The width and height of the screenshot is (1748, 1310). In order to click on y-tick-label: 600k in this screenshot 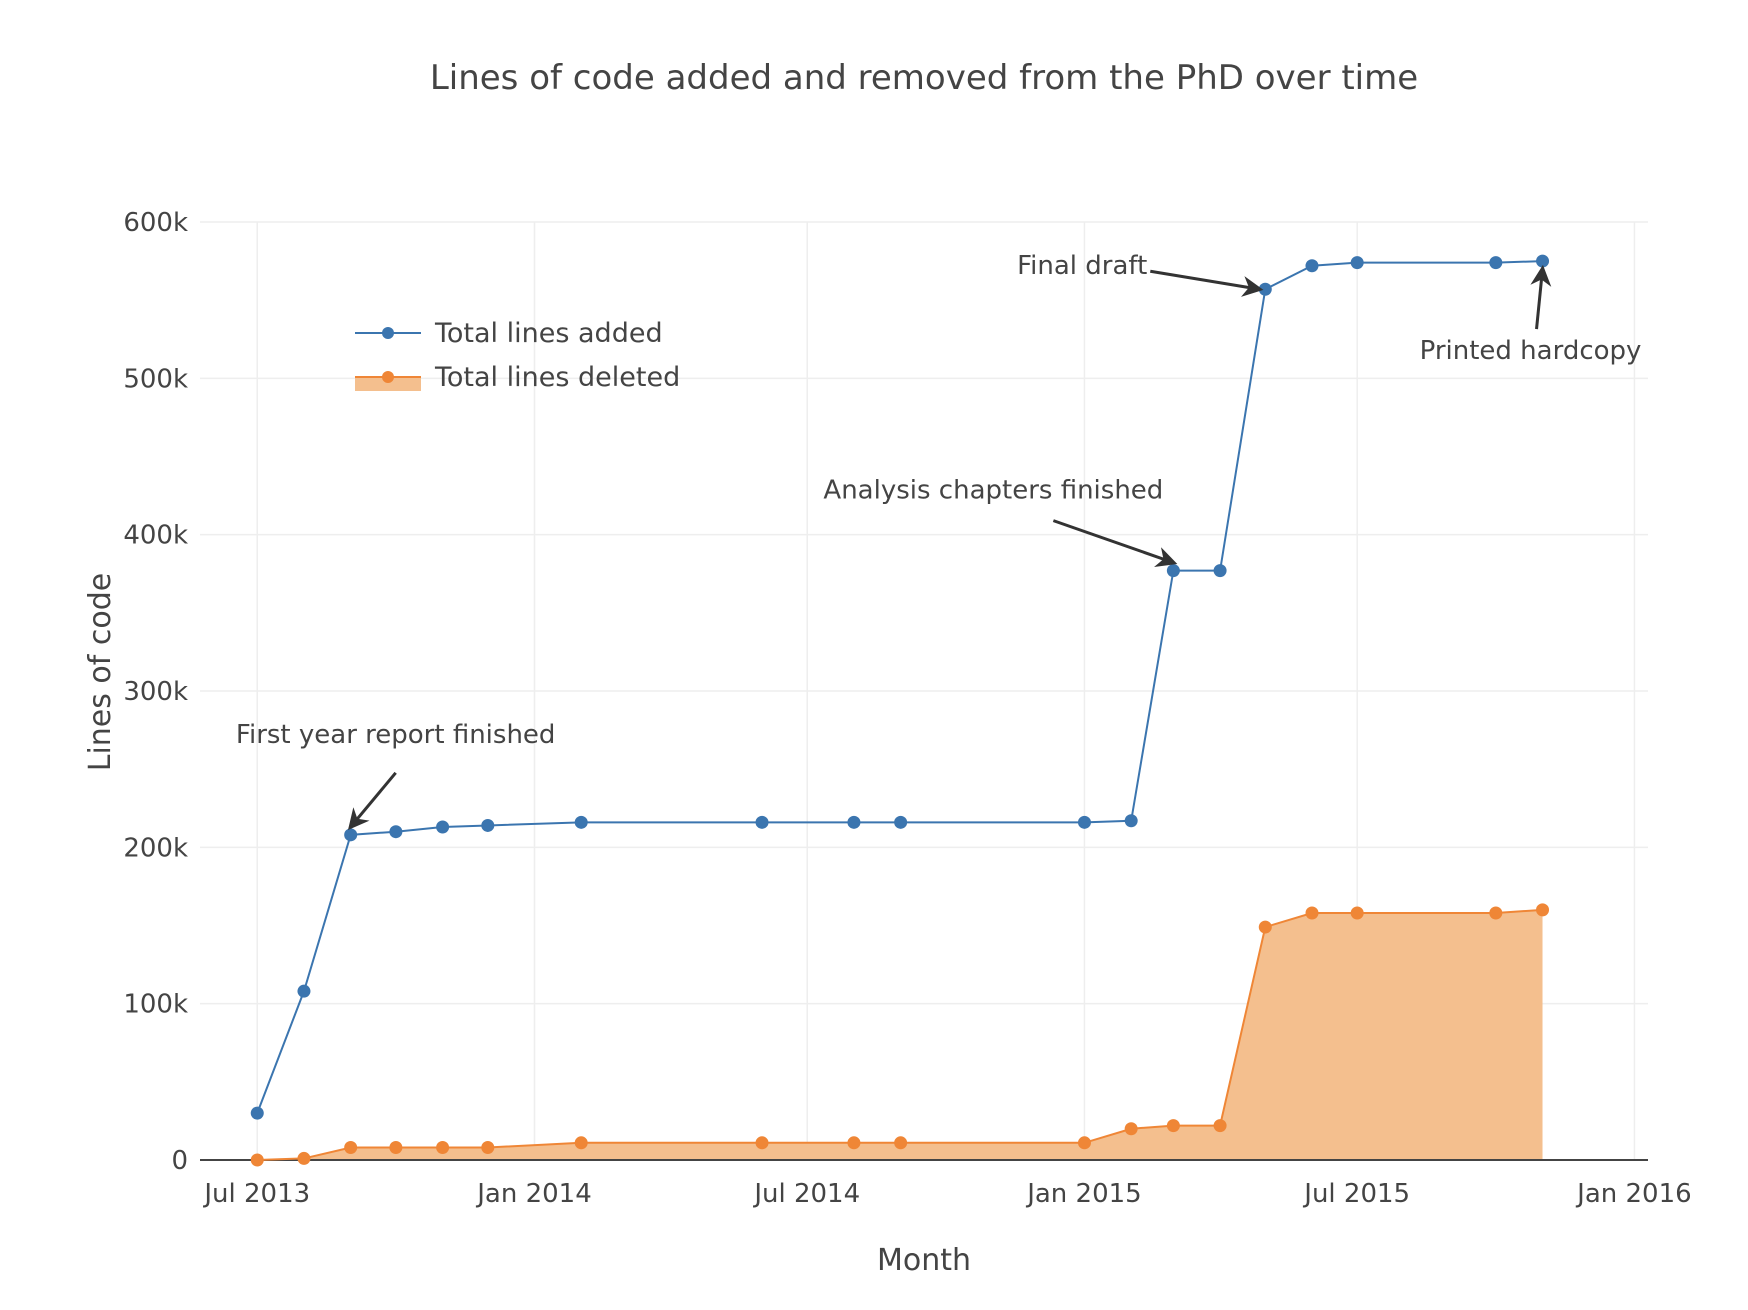, I will do `click(155, 223)`.